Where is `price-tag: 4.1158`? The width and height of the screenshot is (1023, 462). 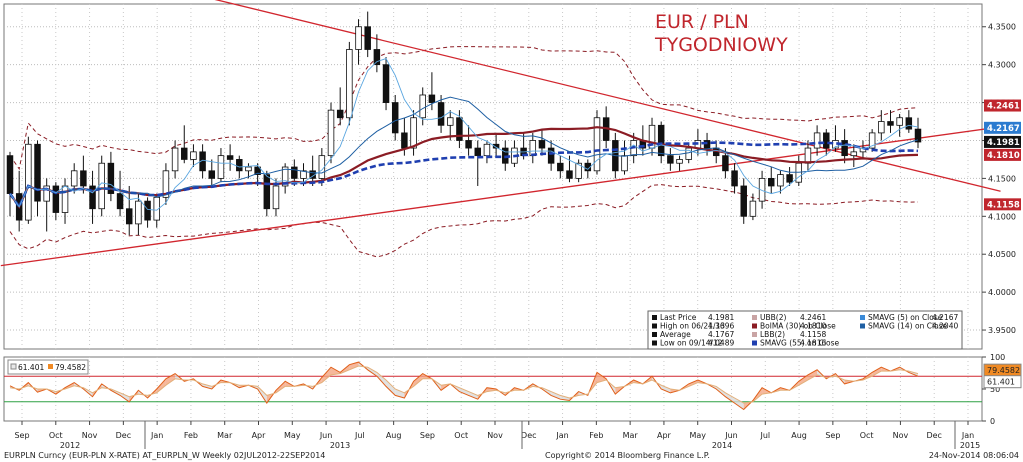 price-tag: 4.1158 is located at coordinates (1002, 204).